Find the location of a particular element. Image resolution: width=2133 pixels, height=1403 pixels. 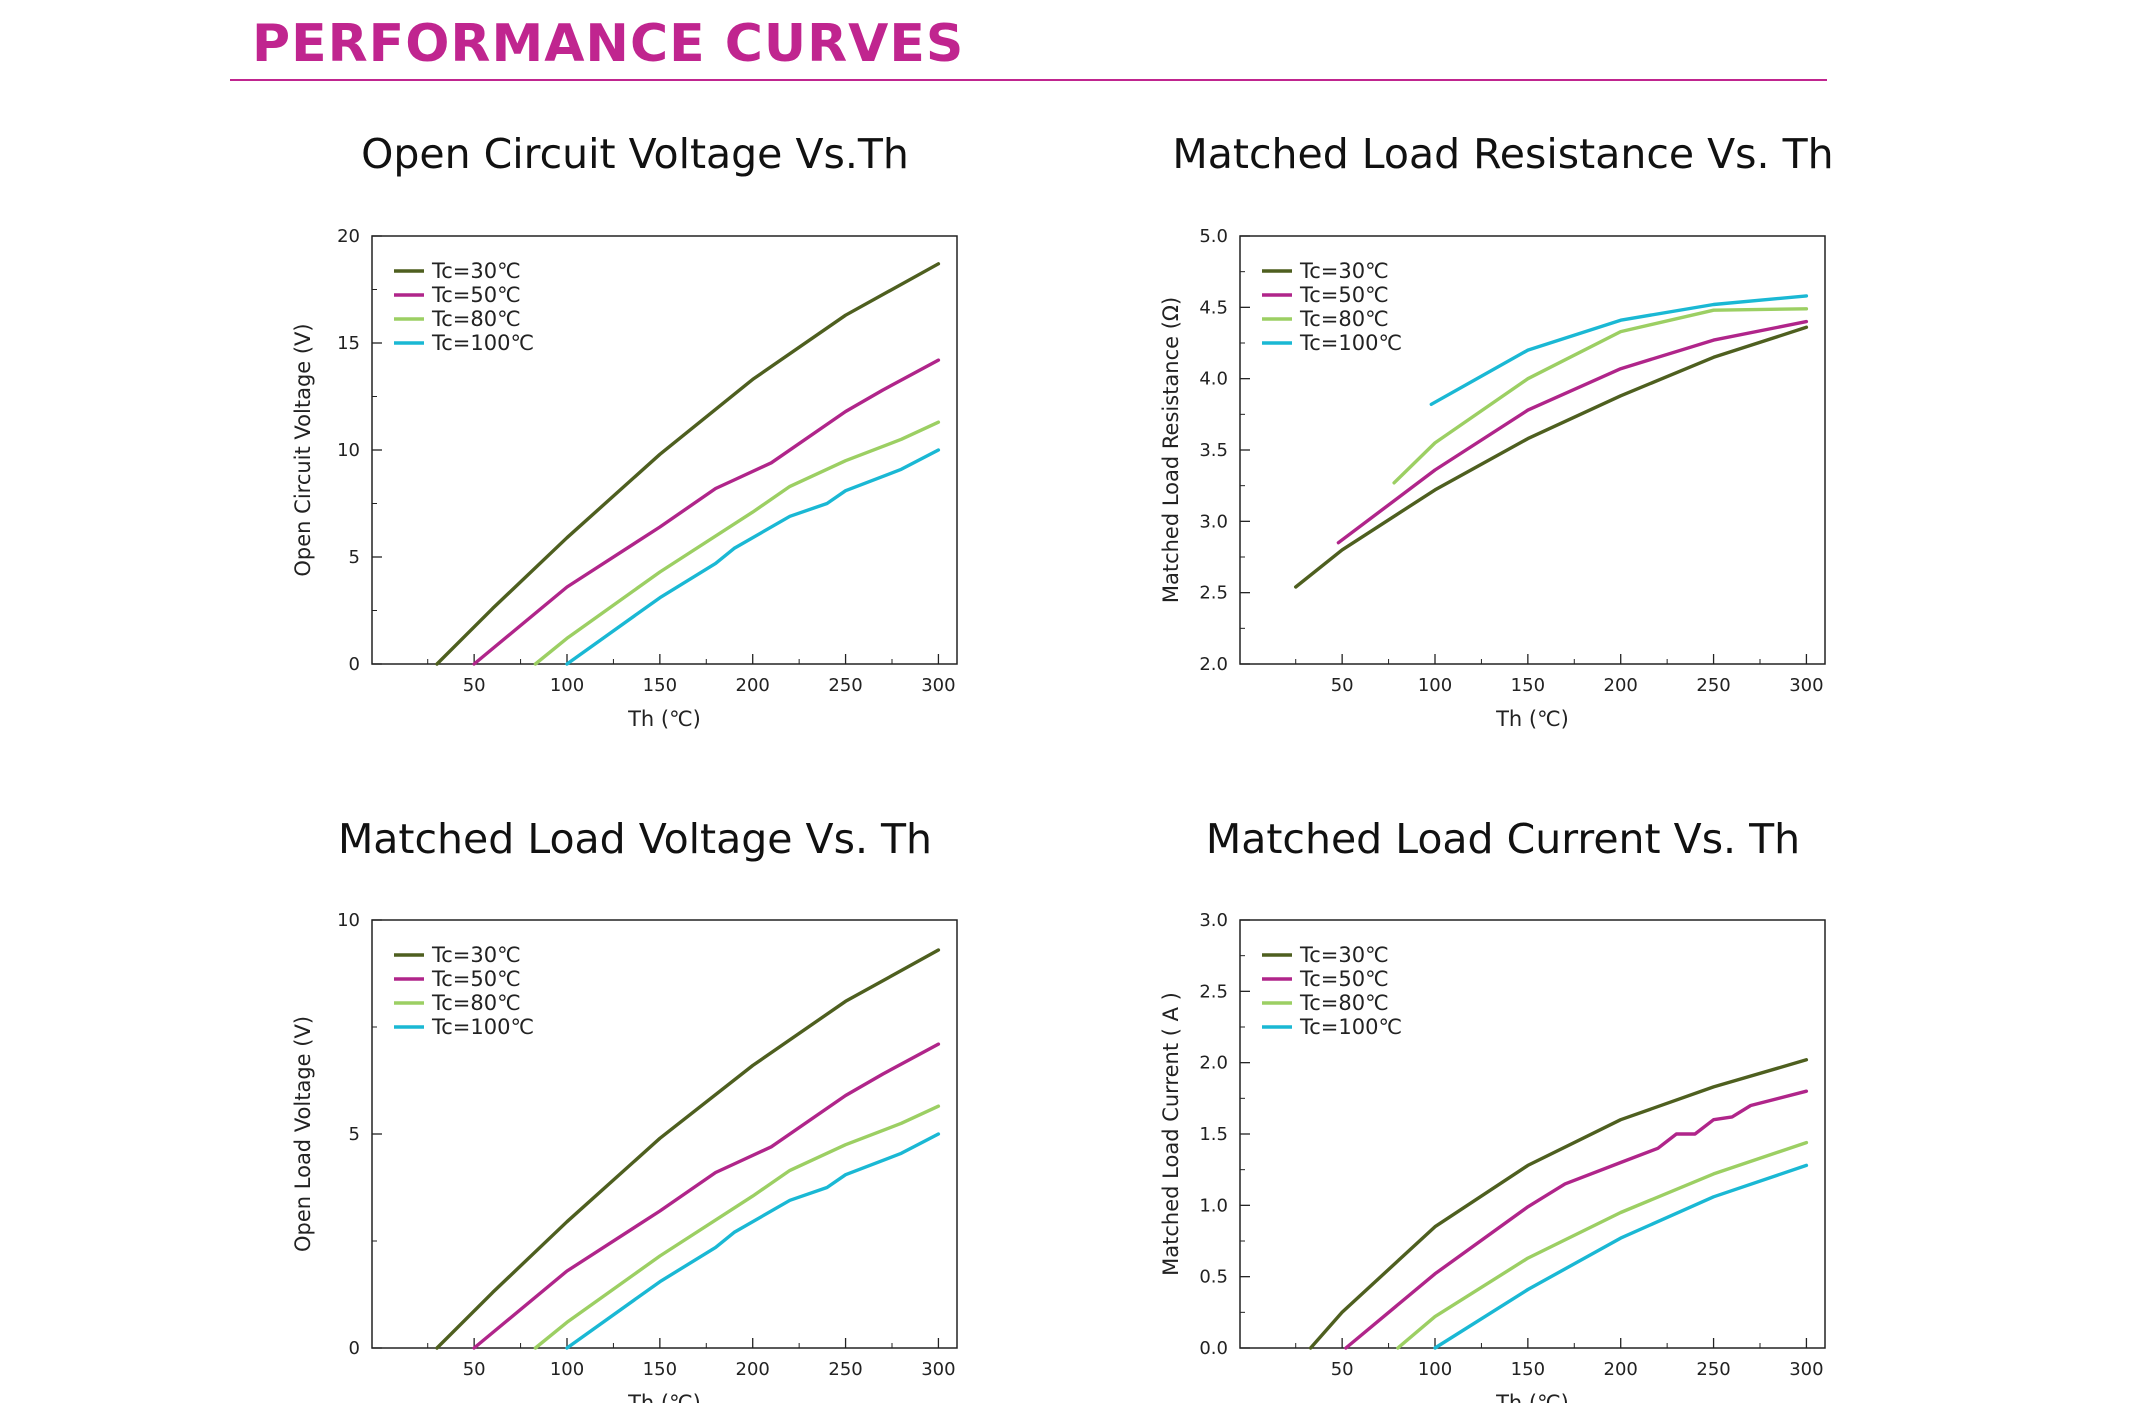

y-axis-label: Matched Load Current ( A ) is located at coordinates (1171, 1134).